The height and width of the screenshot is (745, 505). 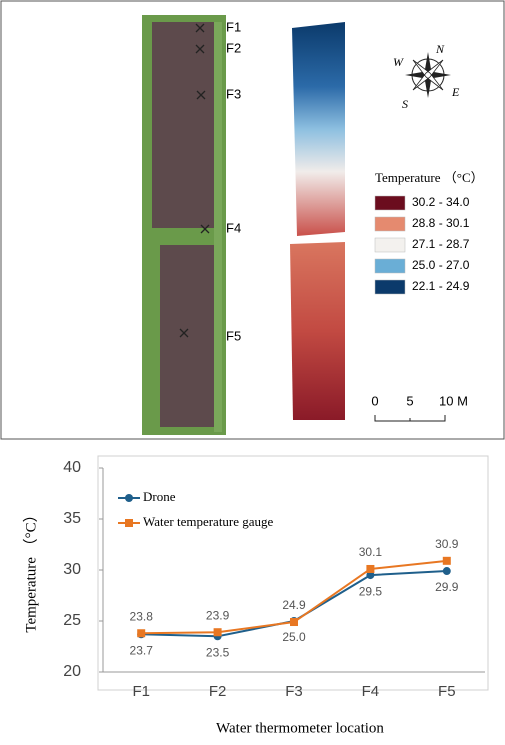 I want to click on aerial-image, so click(x=184, y=225).